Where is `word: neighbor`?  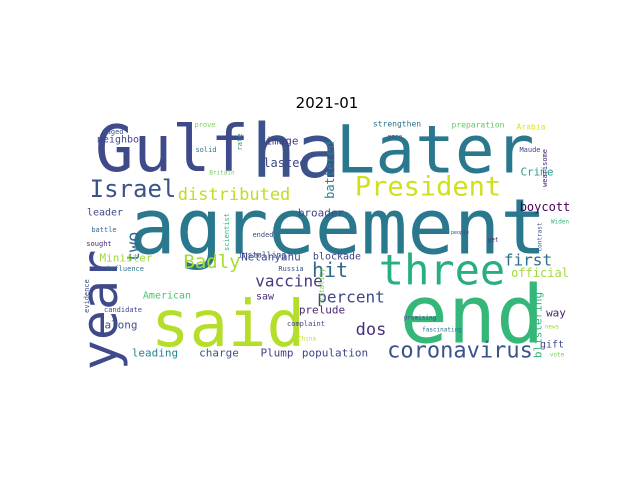 word: neighbor is located at coordinates (121, 140).